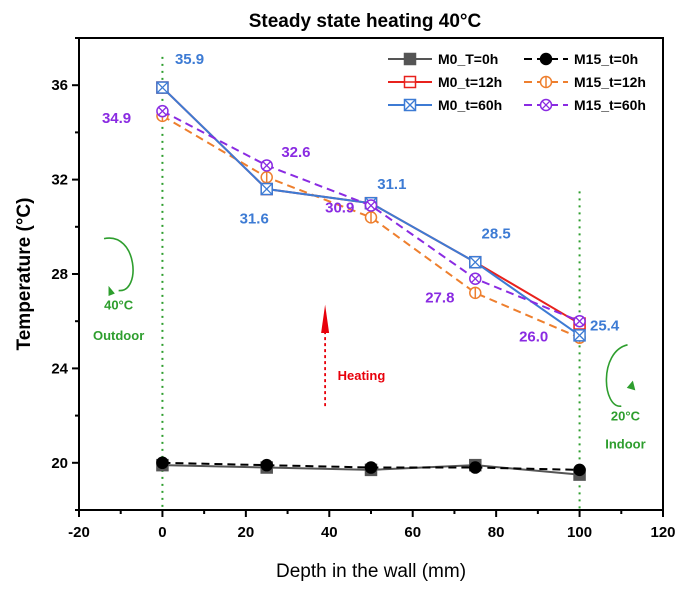  Describe the element at coordinates (325, 318) in the screenshot. I see `heating-arrow-icon` at that location.